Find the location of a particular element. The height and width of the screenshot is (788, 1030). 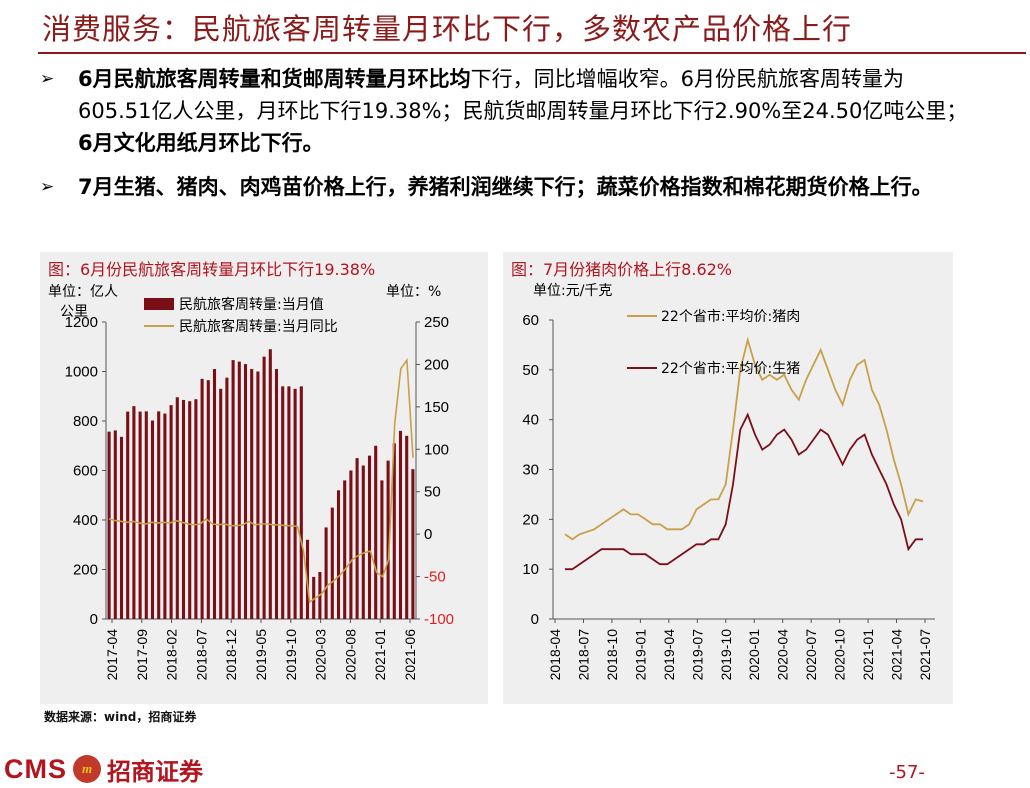

y-tick-label-left: 1200 is located at coordinates (81, 322).